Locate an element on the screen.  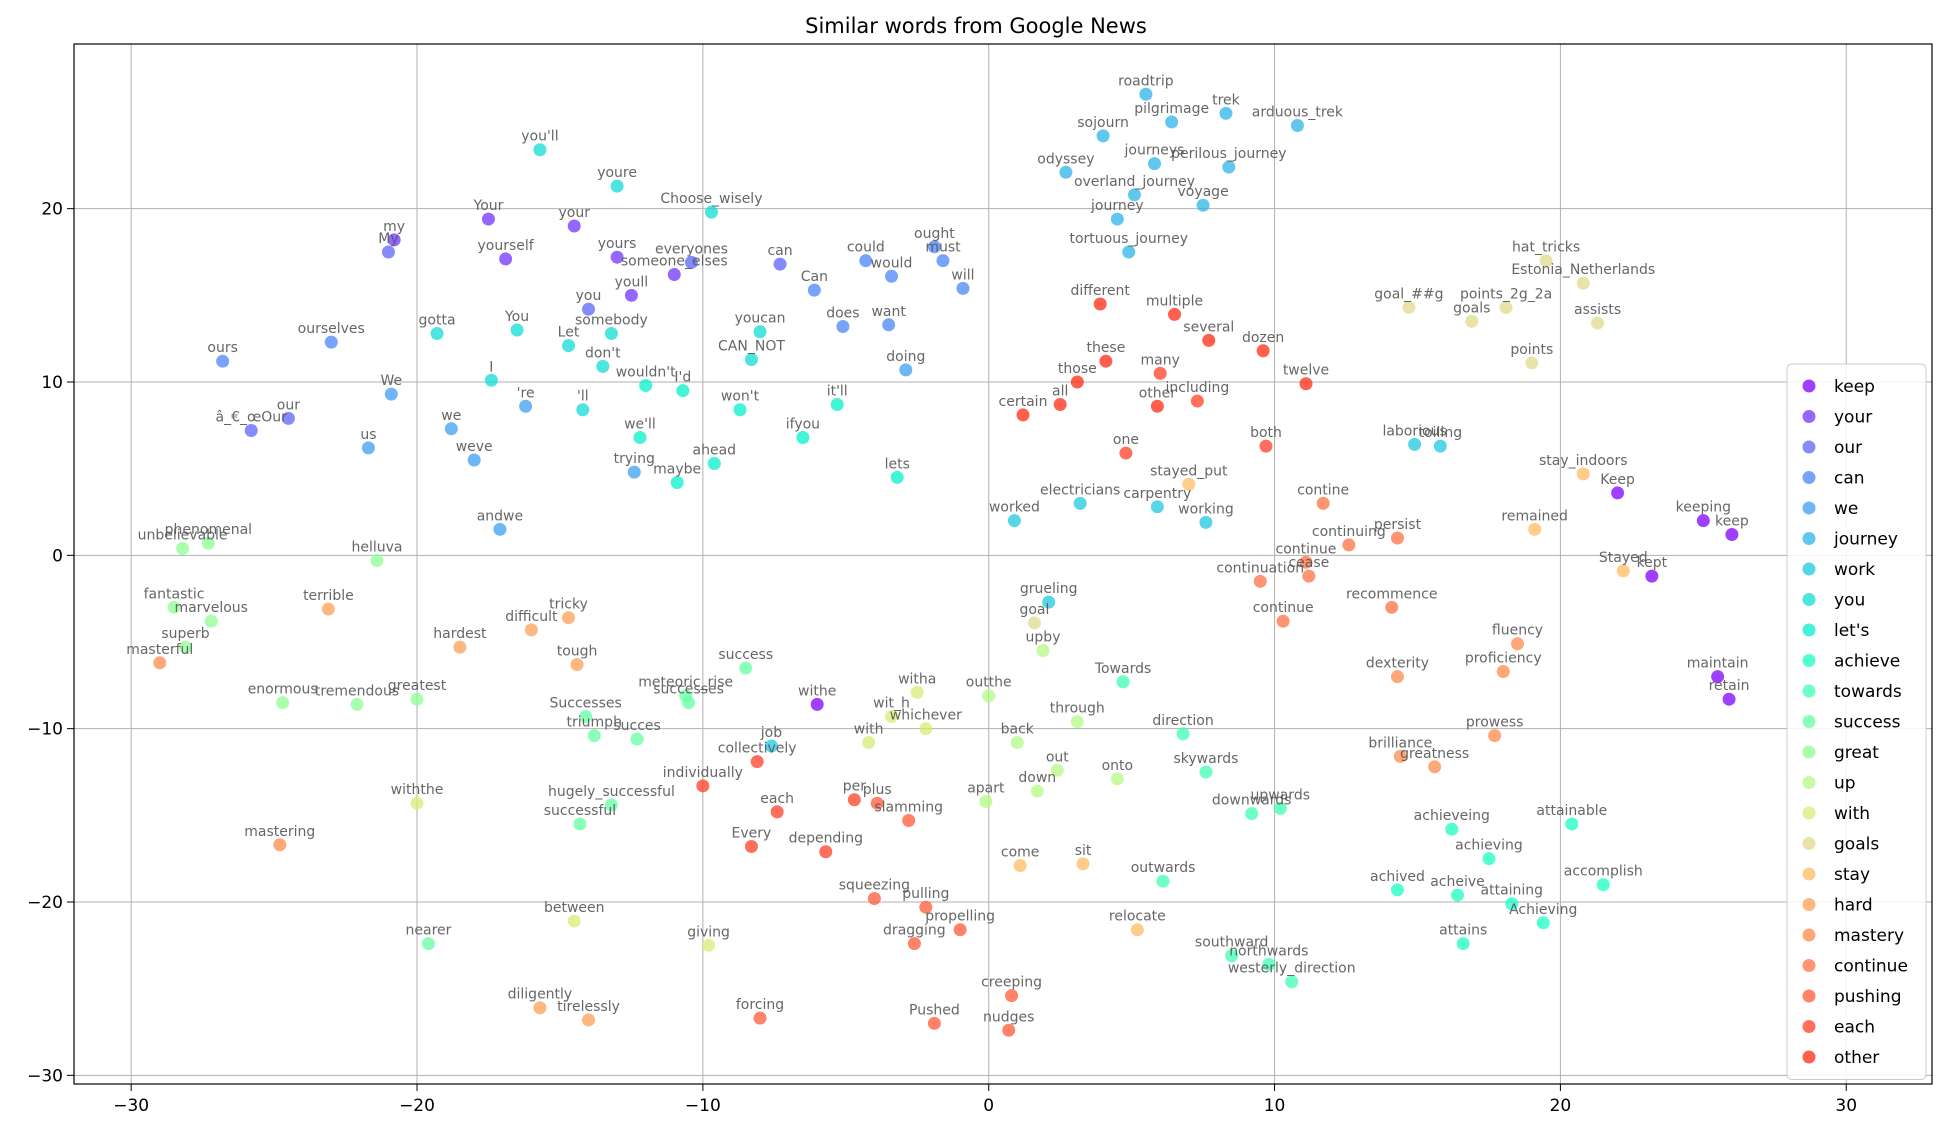
point-label: won't is located at coordinates (740, 397).